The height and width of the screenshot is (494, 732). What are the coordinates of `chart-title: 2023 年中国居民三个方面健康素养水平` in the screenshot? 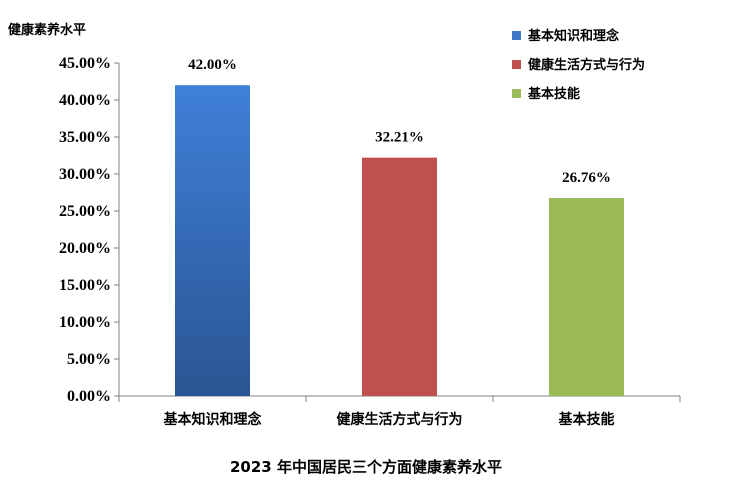 It's located at (366, 467).